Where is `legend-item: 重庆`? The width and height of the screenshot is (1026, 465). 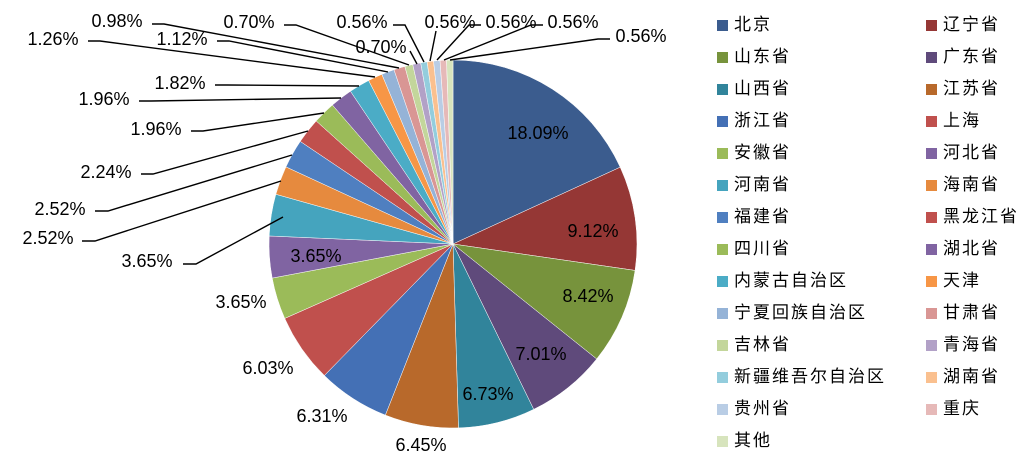
legend-item: 重庆 is located at coordinates (976, 409).